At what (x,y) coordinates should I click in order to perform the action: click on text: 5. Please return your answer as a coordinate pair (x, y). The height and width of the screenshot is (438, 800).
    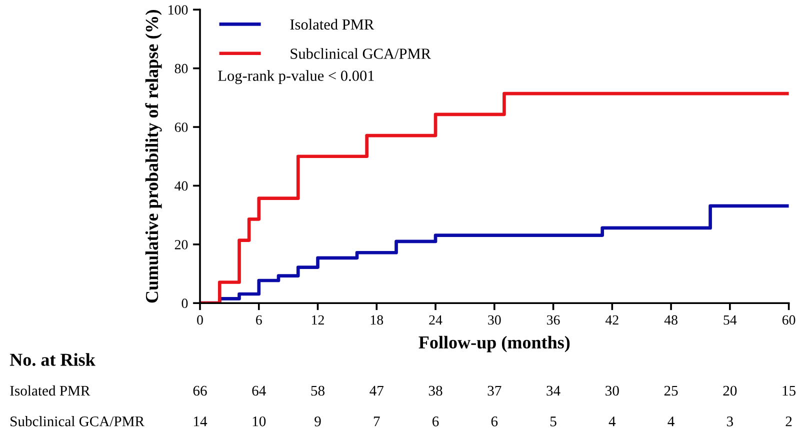
    Looking at the image, I should click on (553, 421).